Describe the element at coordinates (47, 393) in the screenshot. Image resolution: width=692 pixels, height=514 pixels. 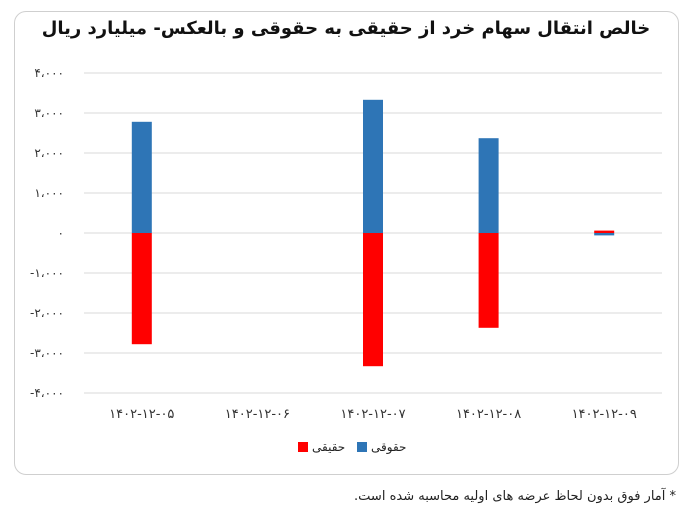
I see `y-tick-label: -۴،۰۰۰` at that location.